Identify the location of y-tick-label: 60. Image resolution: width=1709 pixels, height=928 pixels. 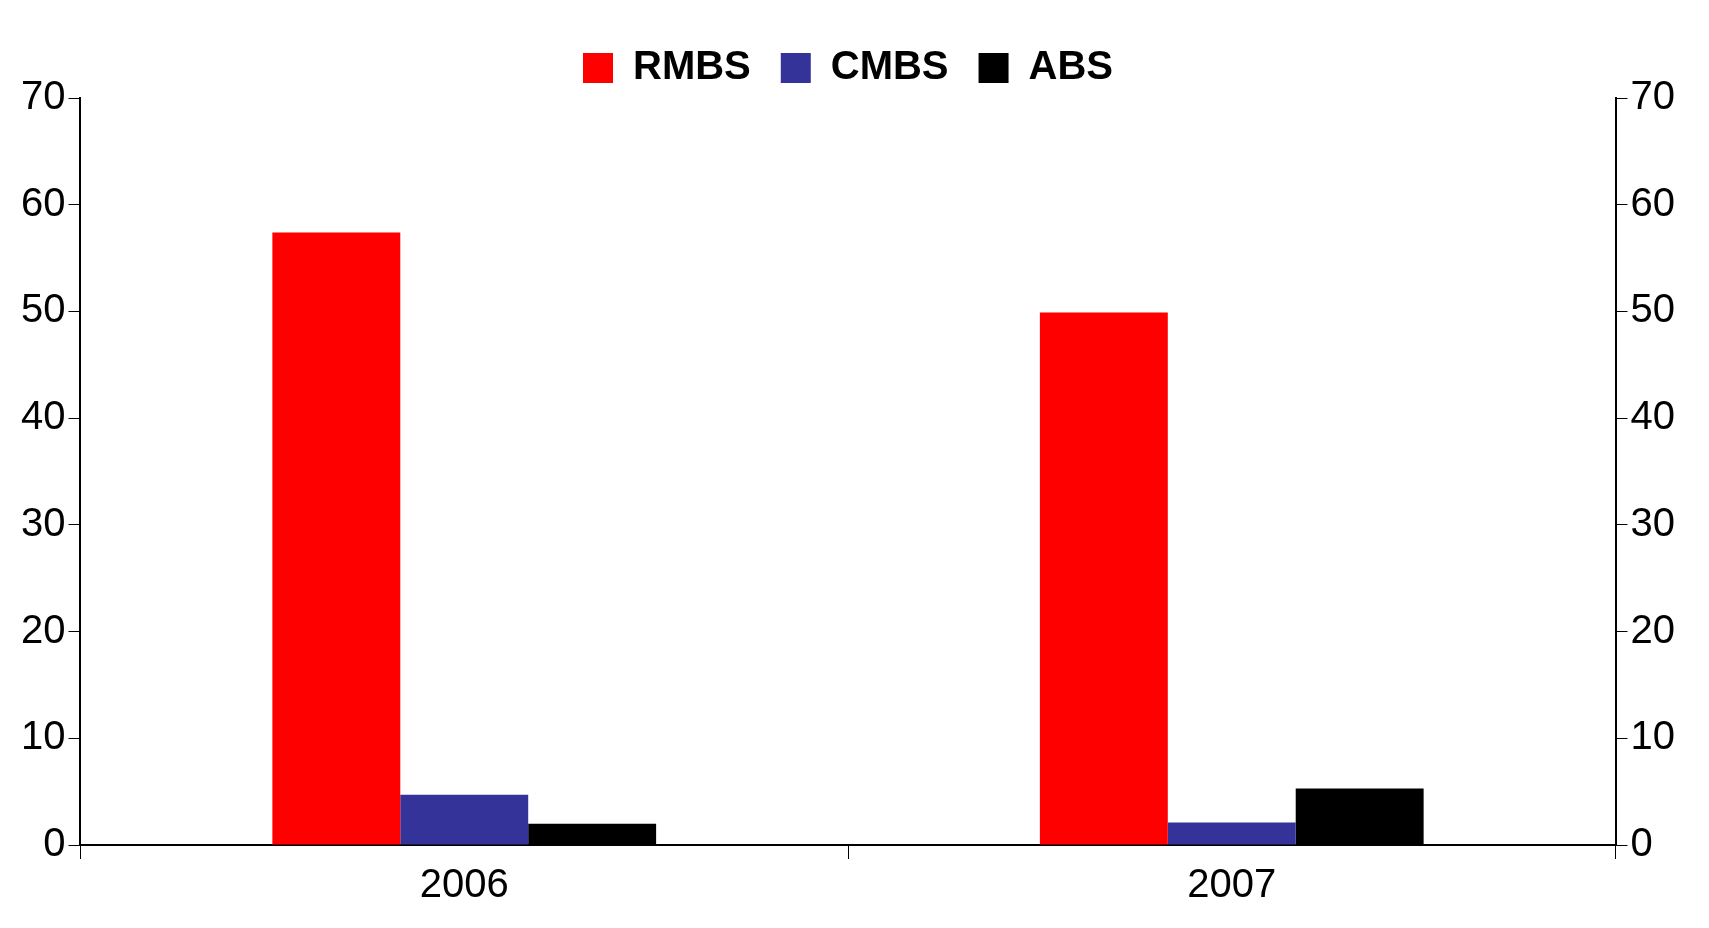
(43, 201).